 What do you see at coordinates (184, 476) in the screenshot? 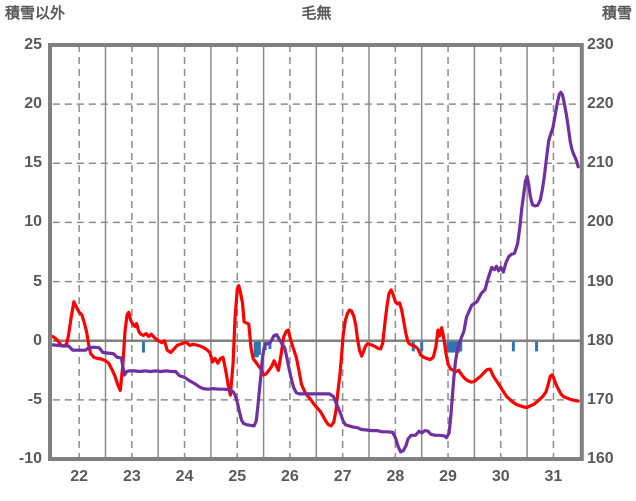
I see `x-axis-tick-label: 24` at bounding box center [184, 476].